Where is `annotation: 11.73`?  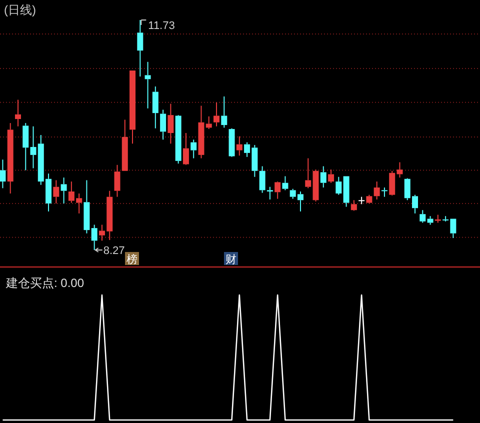
annotation: 11.73 is located at coordinates (161, 26).